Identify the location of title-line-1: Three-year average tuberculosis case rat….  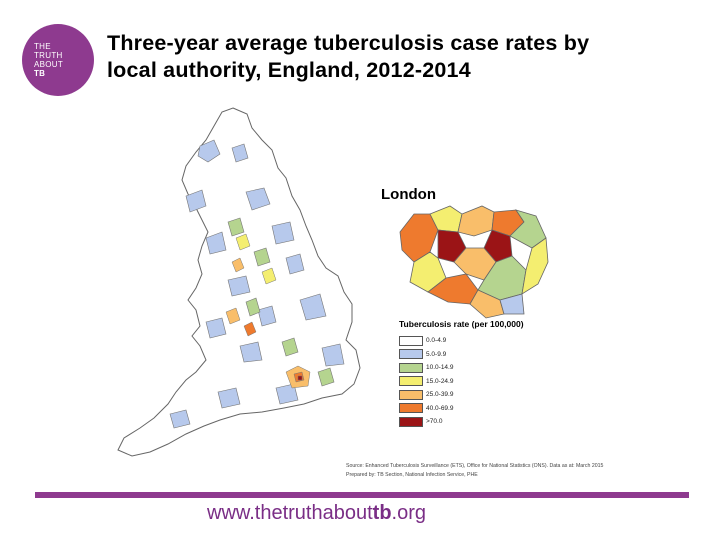
(348, 43).